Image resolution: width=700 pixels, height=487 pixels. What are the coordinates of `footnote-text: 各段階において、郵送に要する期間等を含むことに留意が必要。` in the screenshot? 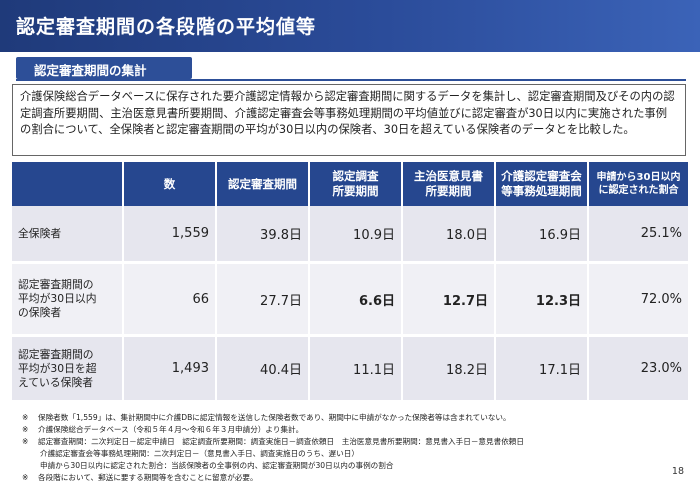 It's located at (148, 477).